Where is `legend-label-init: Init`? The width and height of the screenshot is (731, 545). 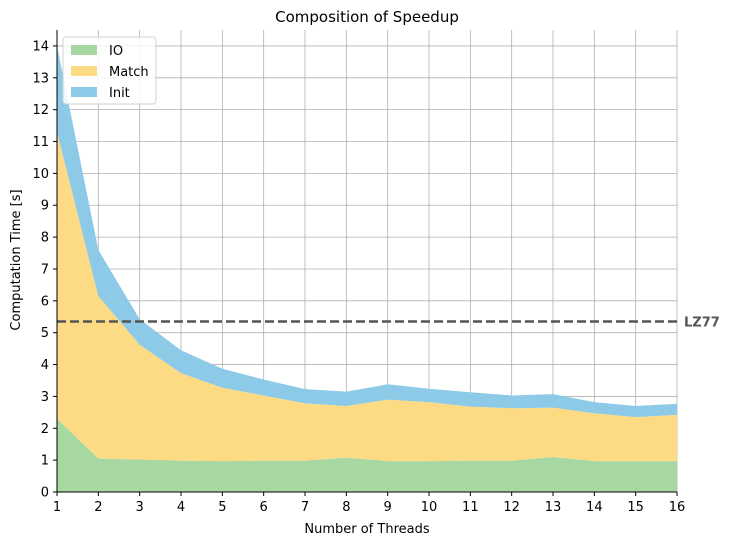 legend-label-init: Init is located at coordinates (119, 93).